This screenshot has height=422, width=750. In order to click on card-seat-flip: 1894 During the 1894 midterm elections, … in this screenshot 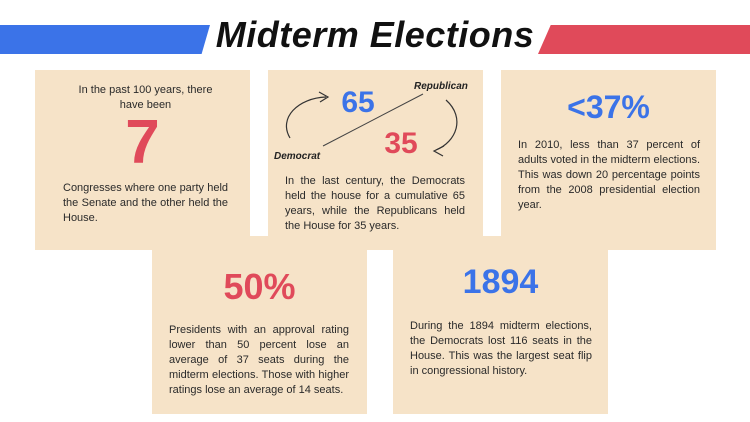, I will do `click(500, 325)`.